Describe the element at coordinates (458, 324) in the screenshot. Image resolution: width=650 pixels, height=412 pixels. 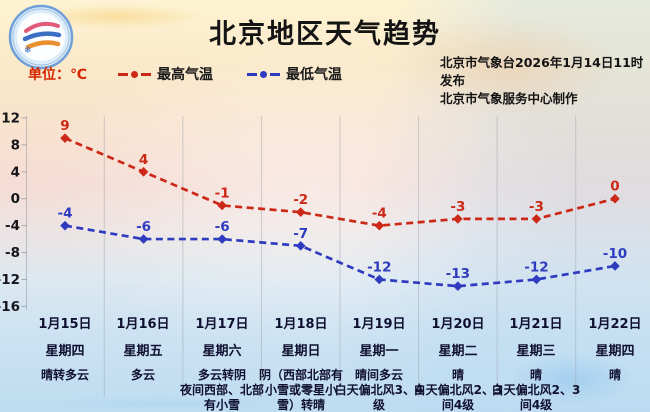
I see `date-label: 1月20日` at that location.